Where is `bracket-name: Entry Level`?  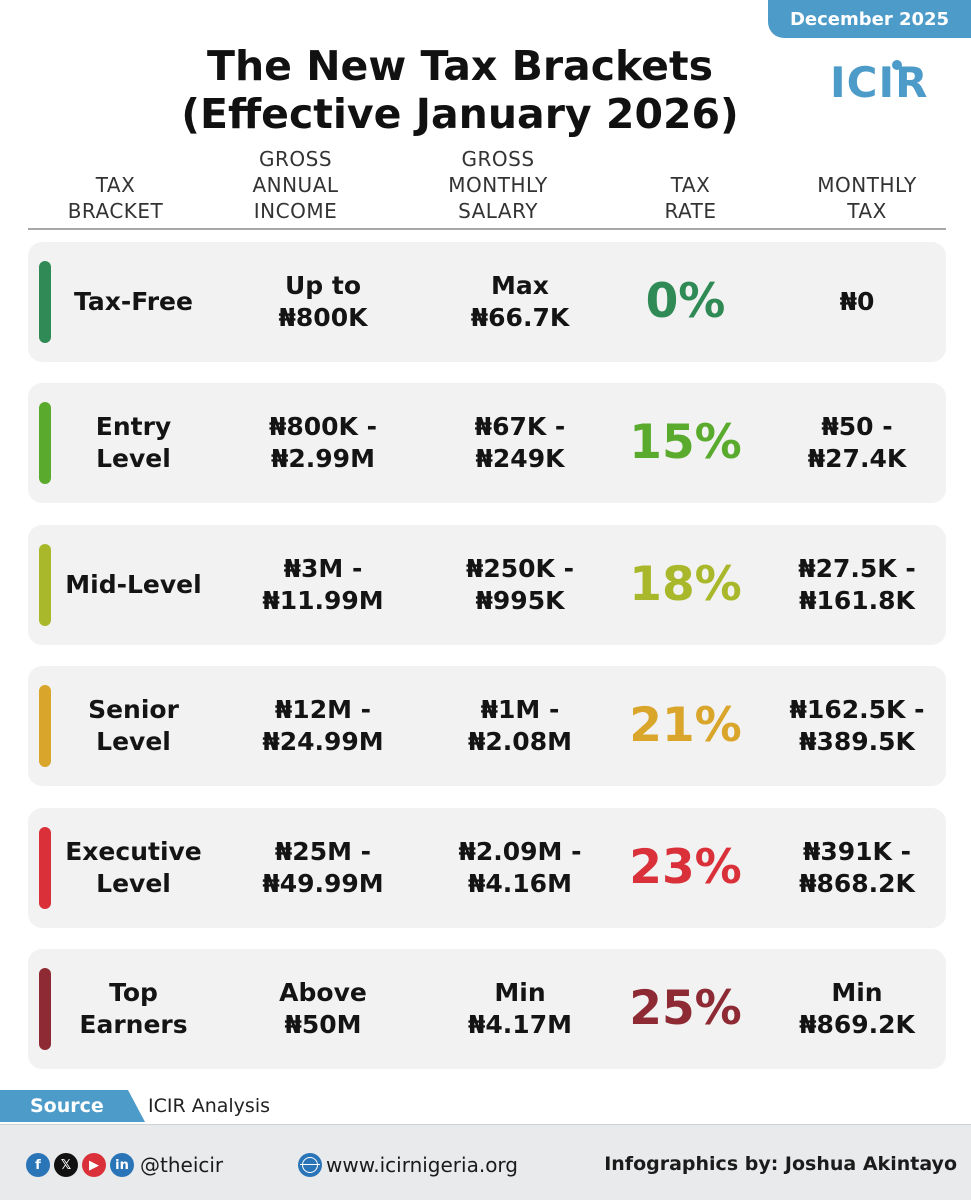 bracket-name: Entry Level is located at coordinates (133, 442).